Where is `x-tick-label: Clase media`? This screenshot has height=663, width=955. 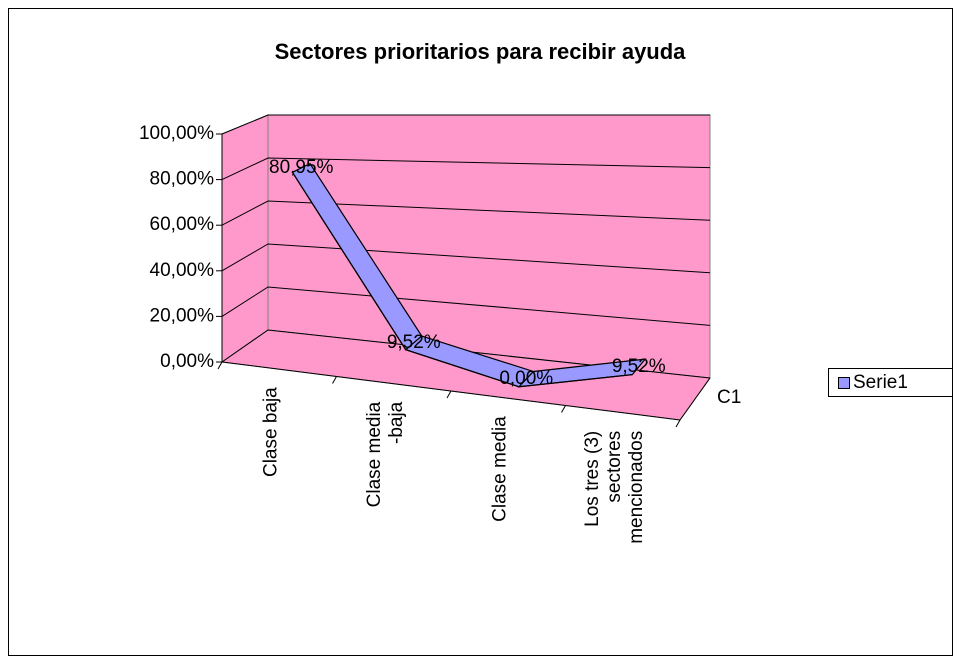 x-tick-label: Clase media is located at coordinates (499, 469).